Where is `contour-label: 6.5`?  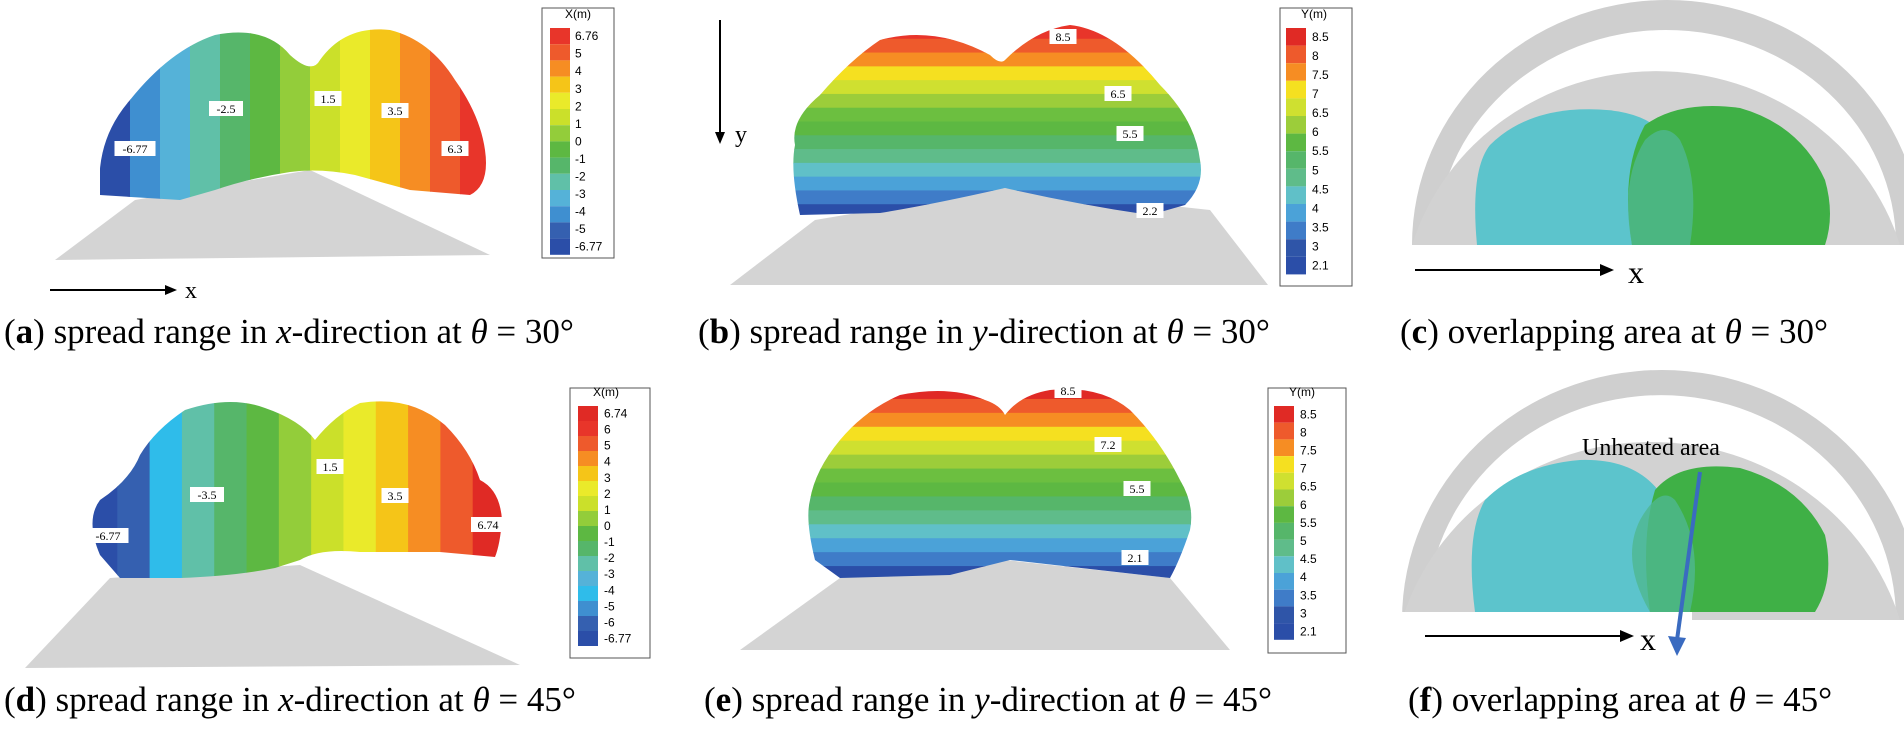 contour-label: 6.5 is located at coordinates (1118, 94).